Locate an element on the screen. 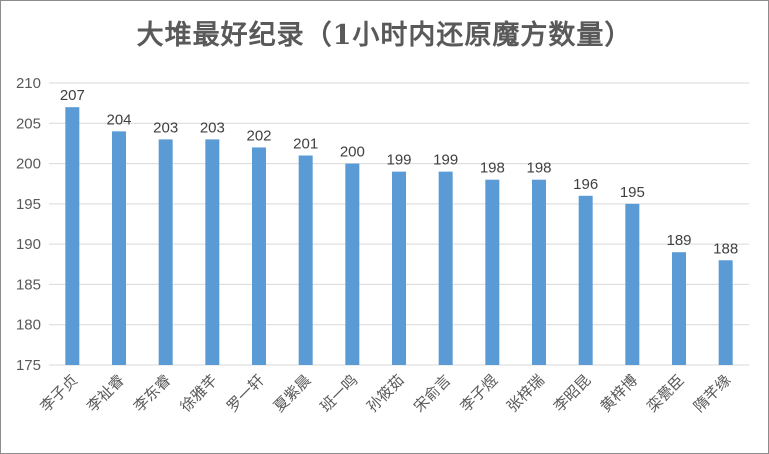 The height and width of the screenshot is (454, 769). category-label: 徐雅芊 is located at coordinates (199, 393).